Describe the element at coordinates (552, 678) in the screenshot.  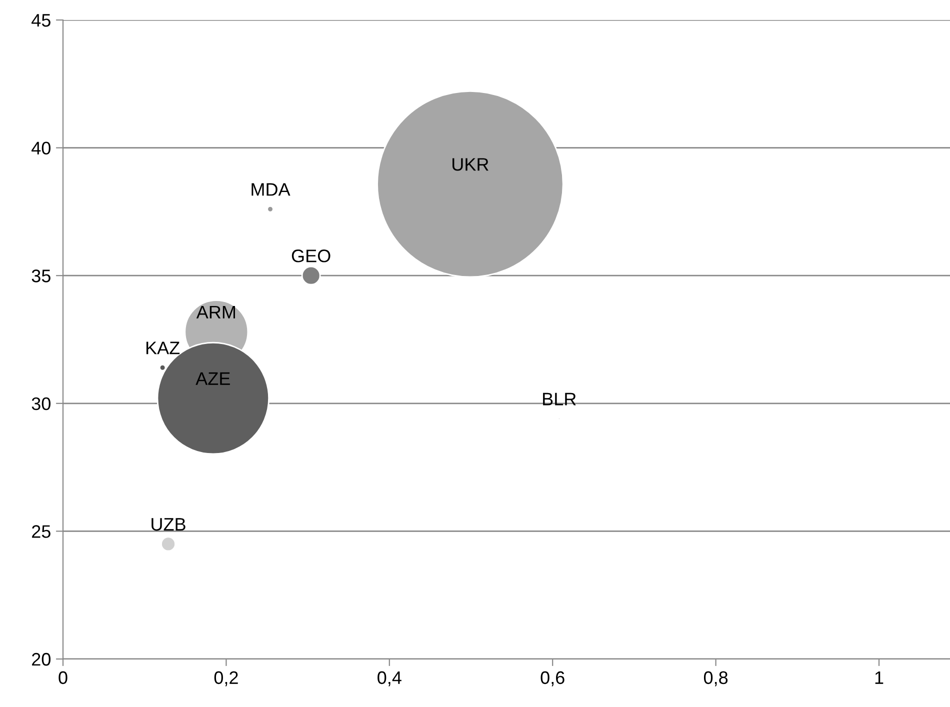
I see `x-tick-label: 0,6` at that location.